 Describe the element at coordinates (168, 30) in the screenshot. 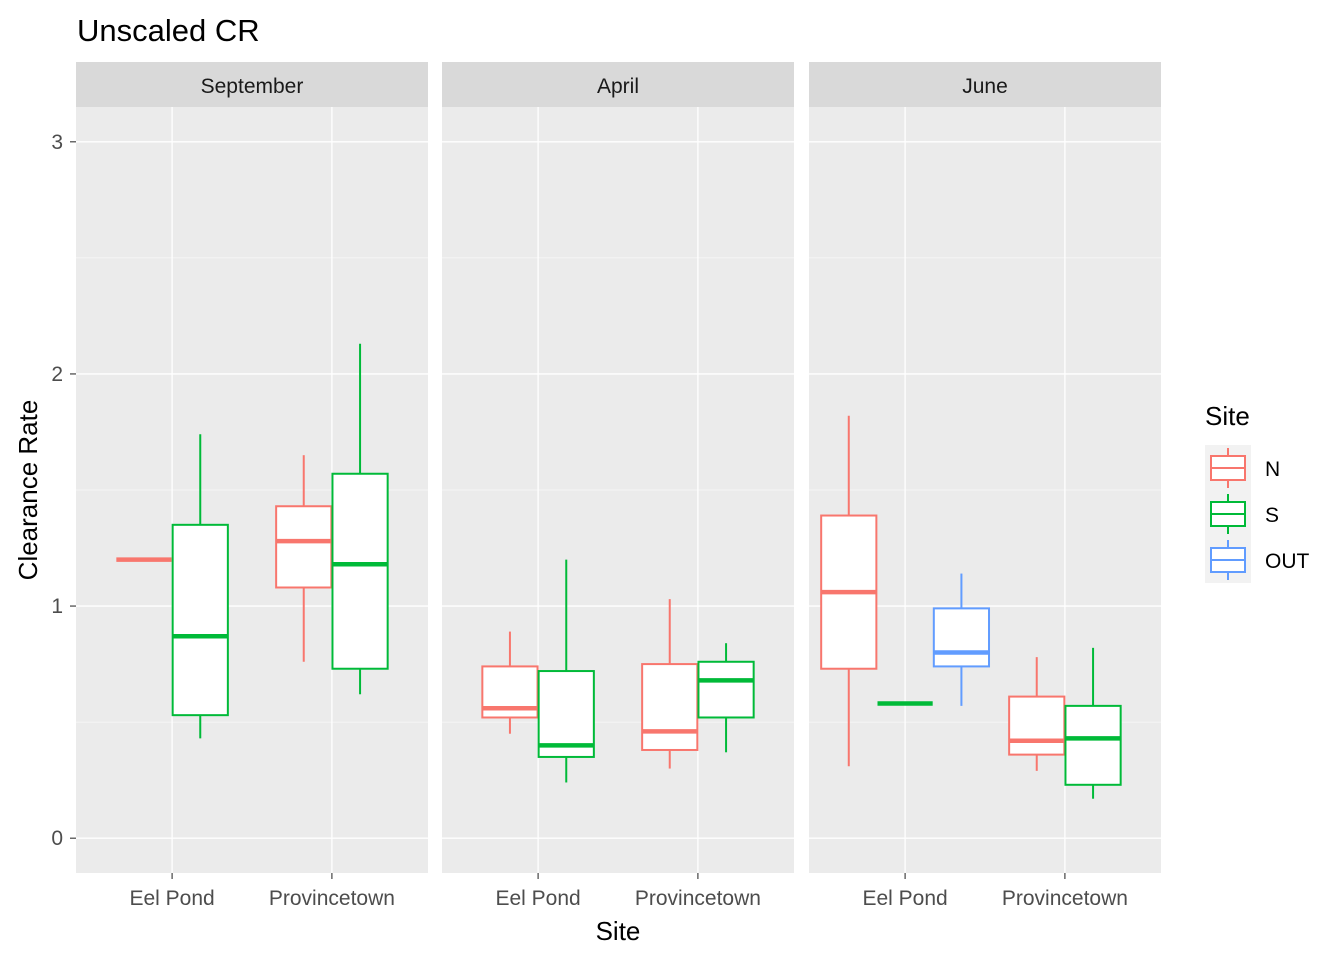

I see `chart-title: Unscaled CR` at that location.